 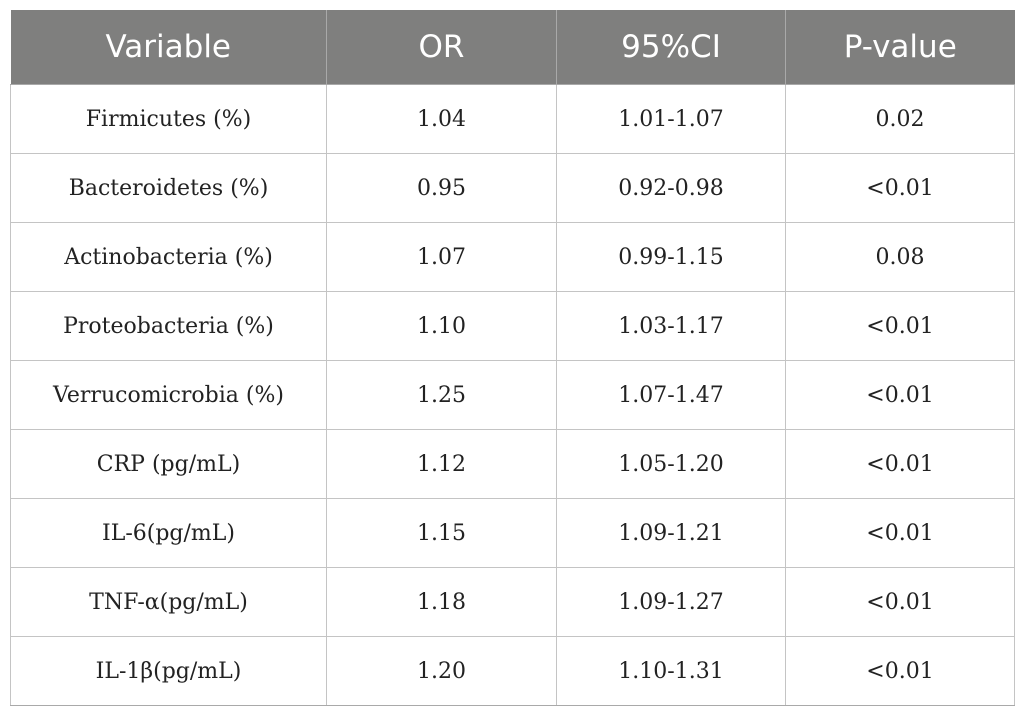 I want to click on cell-variable: Verrucomicrobia (%), so click(x=168, y=395).